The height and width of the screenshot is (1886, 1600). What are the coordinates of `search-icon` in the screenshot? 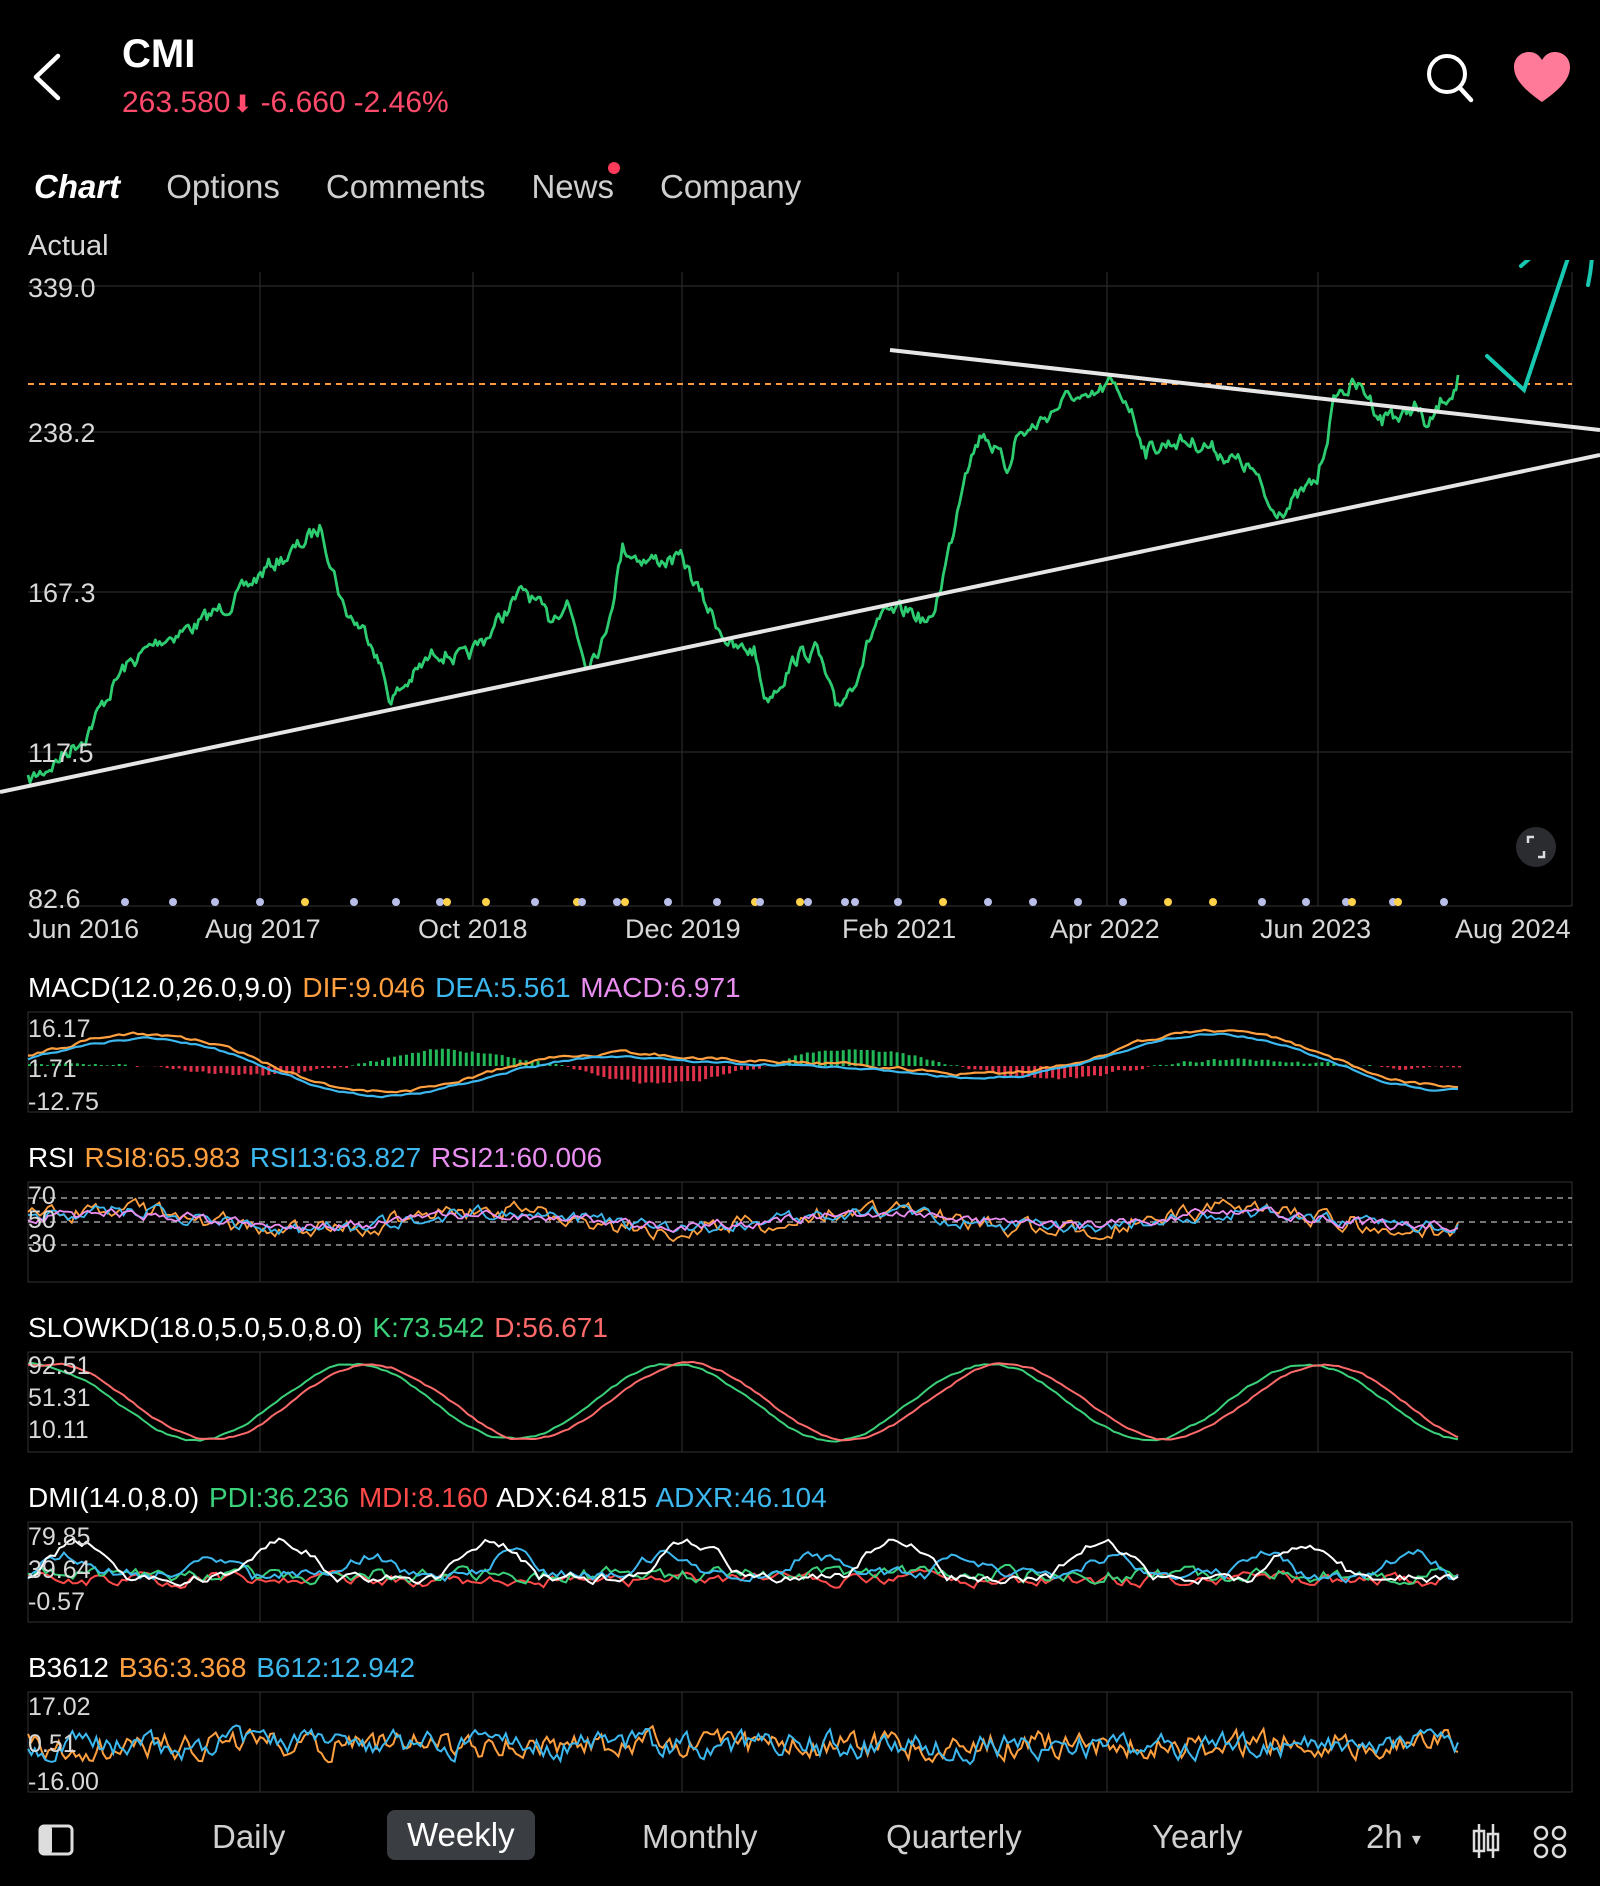 It's located at (1450, 78).